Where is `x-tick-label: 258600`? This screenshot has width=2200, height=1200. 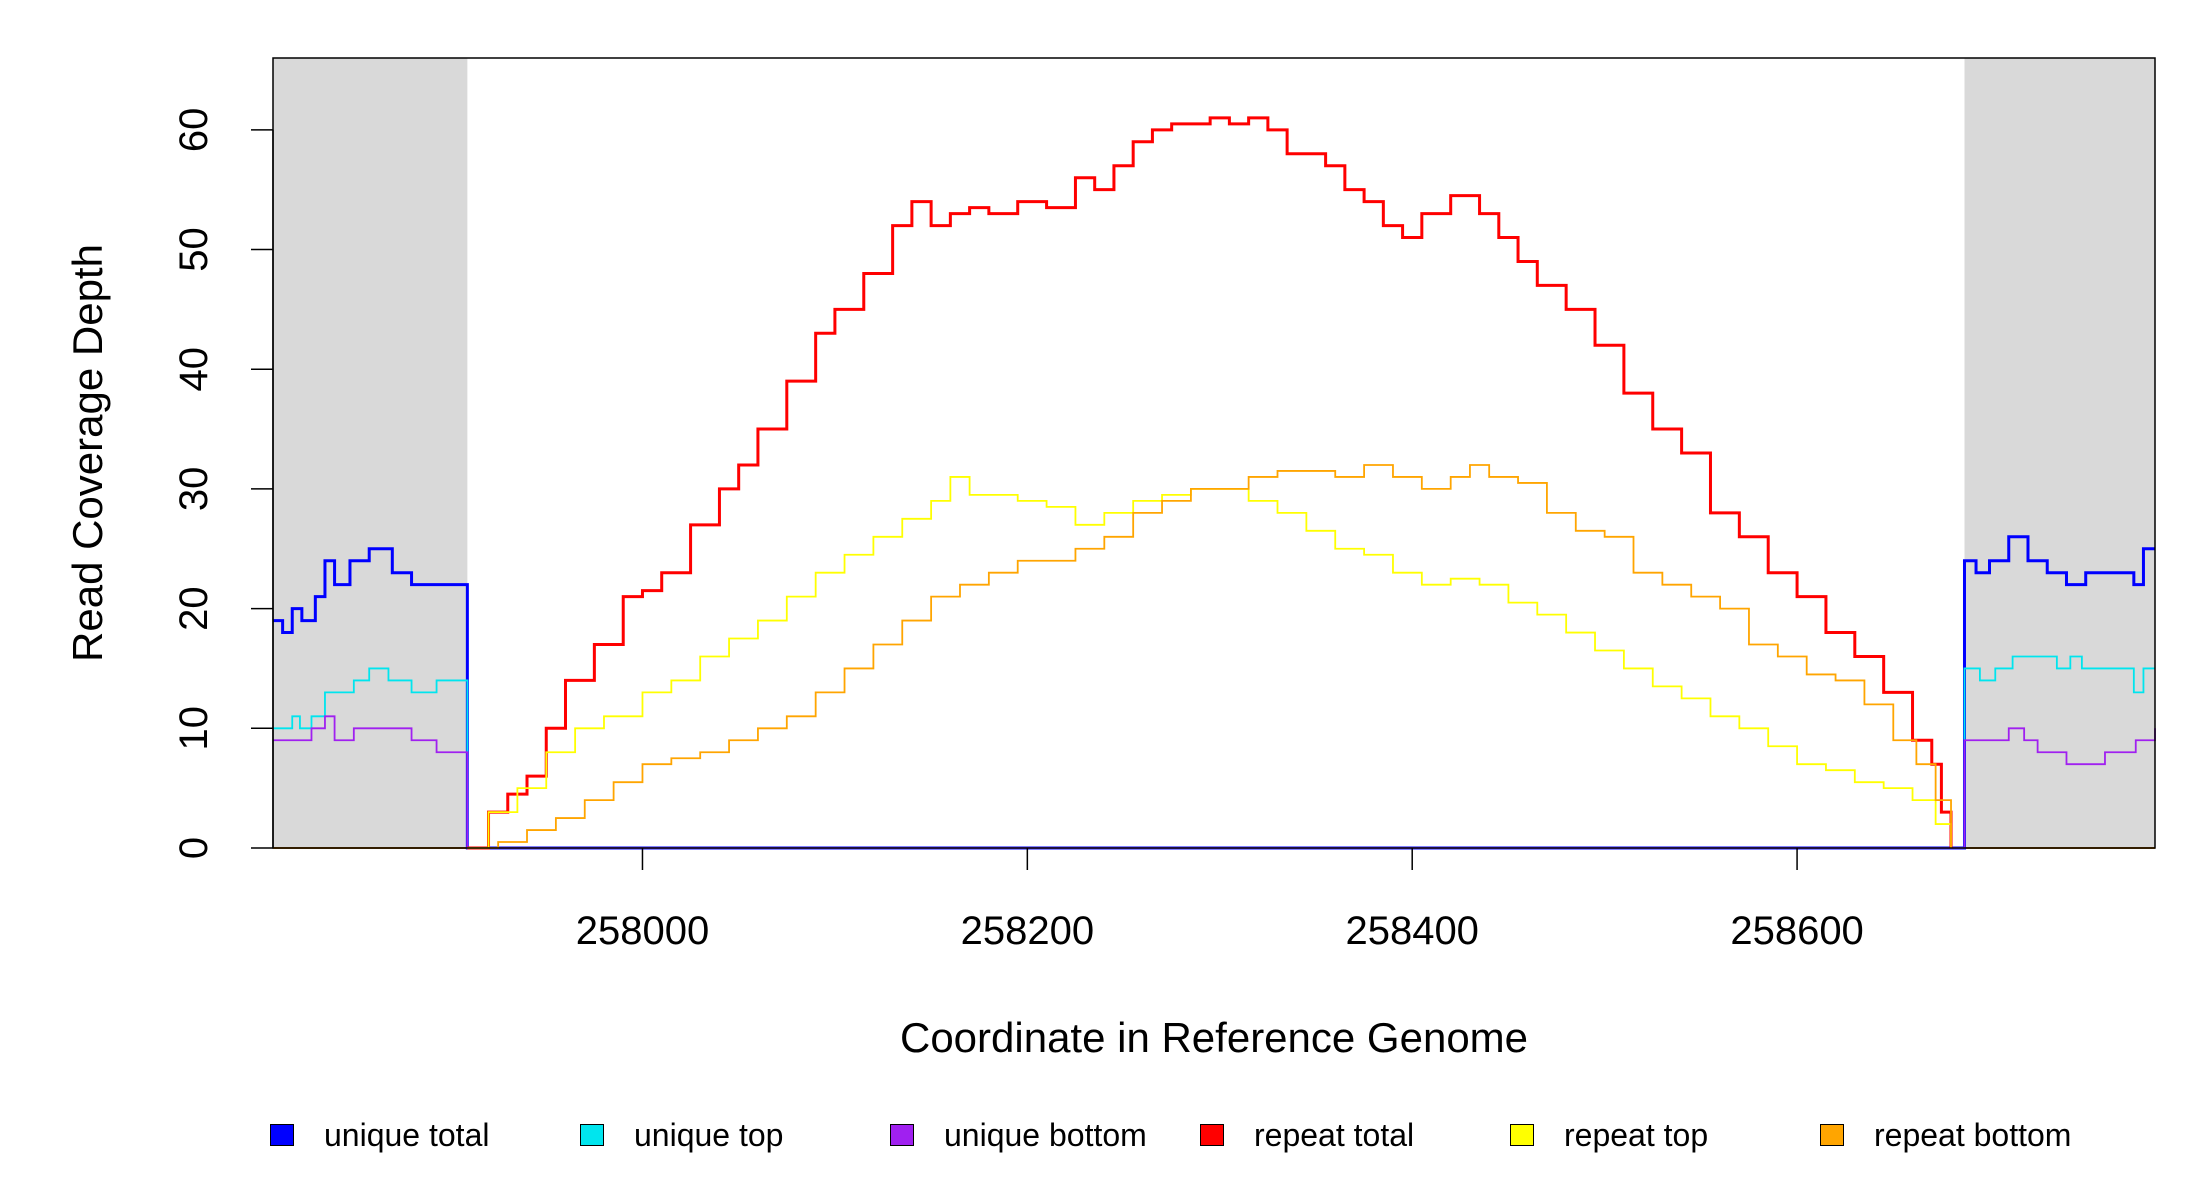 x-tick-label: 258600 is located at coordinates (1796, 931).